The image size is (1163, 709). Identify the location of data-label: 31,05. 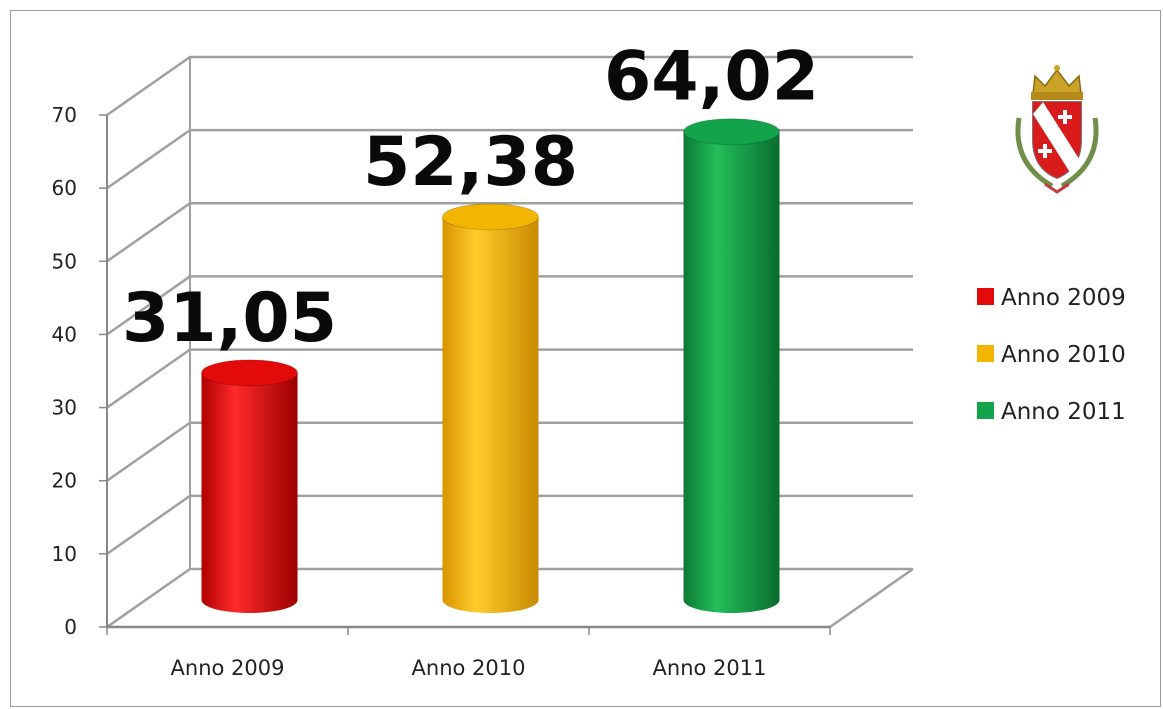
(229, 318).